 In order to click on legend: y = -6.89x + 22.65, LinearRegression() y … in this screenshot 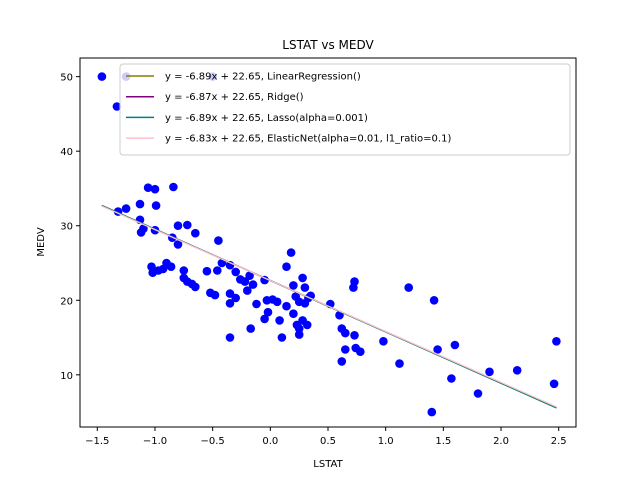, I will do `click(345, 109)`.